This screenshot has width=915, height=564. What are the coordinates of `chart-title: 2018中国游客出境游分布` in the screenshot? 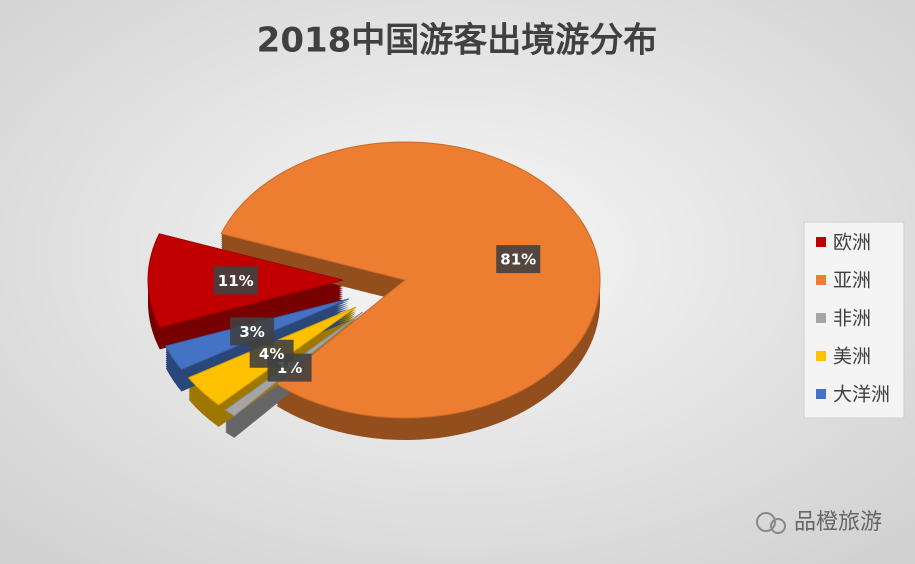 It's located at (457, 41).